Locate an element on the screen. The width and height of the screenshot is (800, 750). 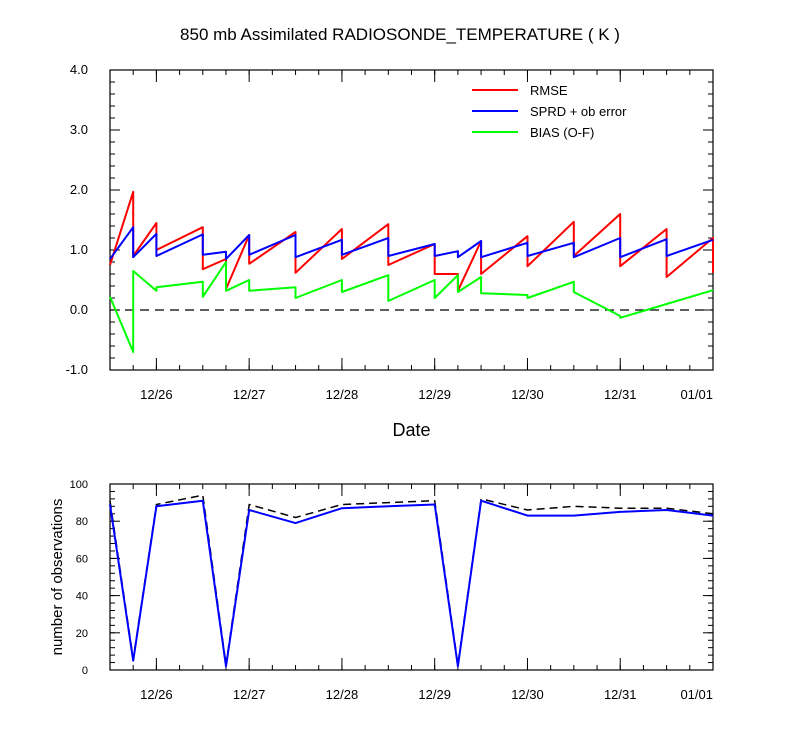
chart0-legend-label: BIAS (O-F) is located at coordinates (562, 132).